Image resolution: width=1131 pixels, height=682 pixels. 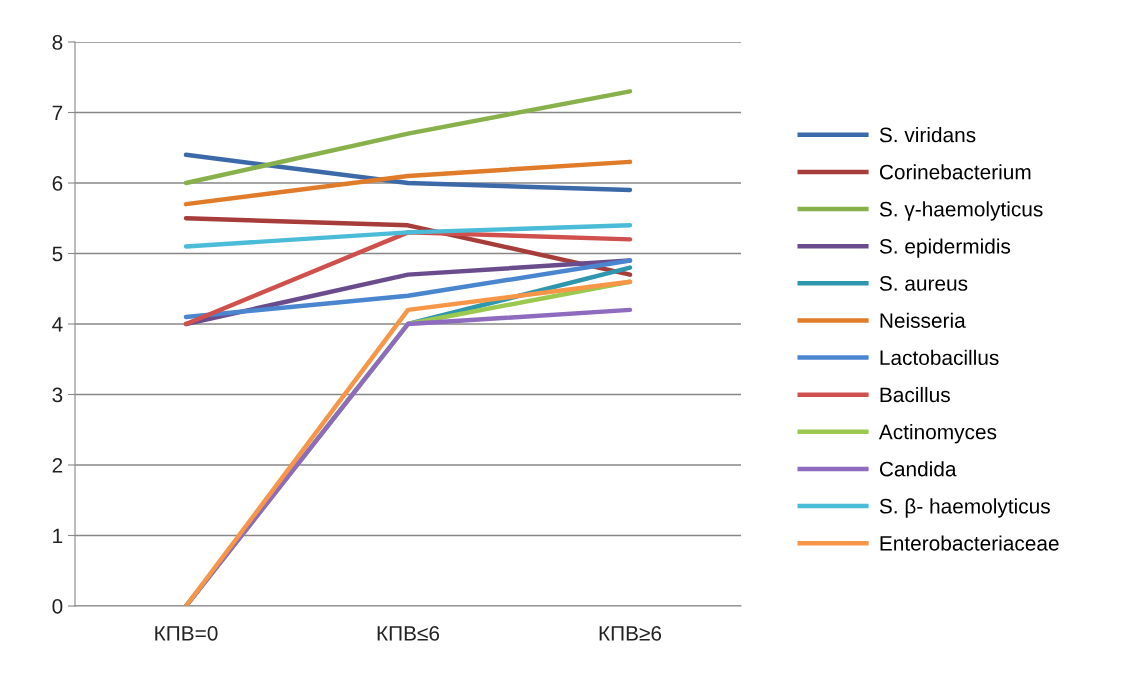 I want to click on x-tick-label: КПВ≤6, so click(x=408, y=633).